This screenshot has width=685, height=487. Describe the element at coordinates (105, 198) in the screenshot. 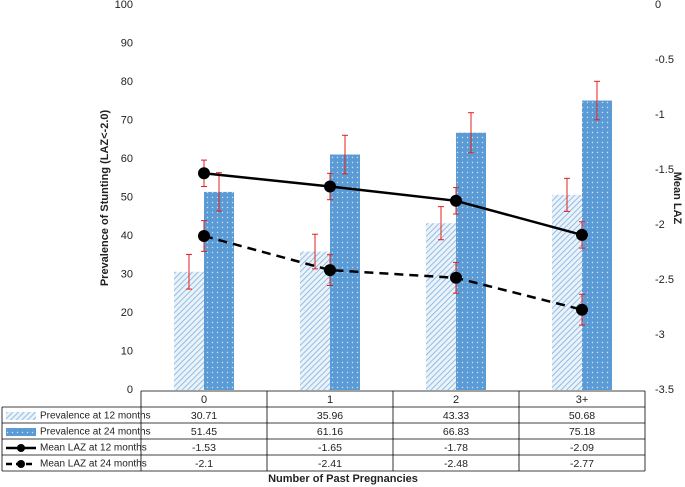

I see `y-axis-title: Prevalence of Stunting (LAZ<-2.0)` at that location.